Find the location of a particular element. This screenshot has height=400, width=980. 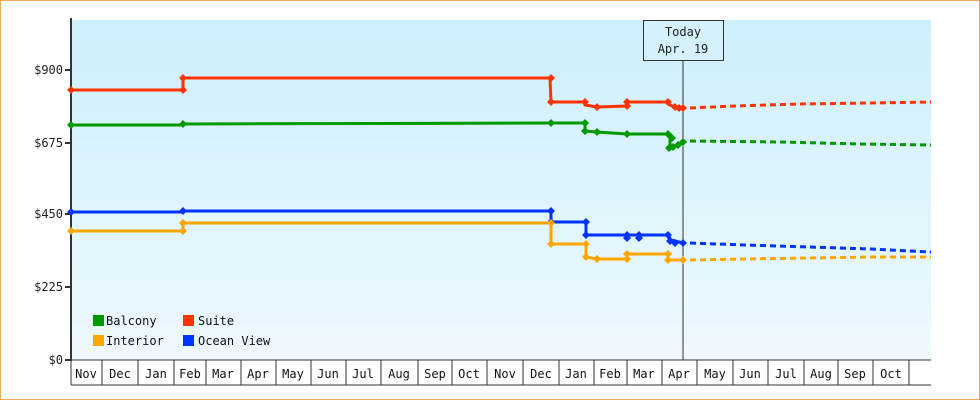

series-ocean-view is located at coordinates (499, 230).